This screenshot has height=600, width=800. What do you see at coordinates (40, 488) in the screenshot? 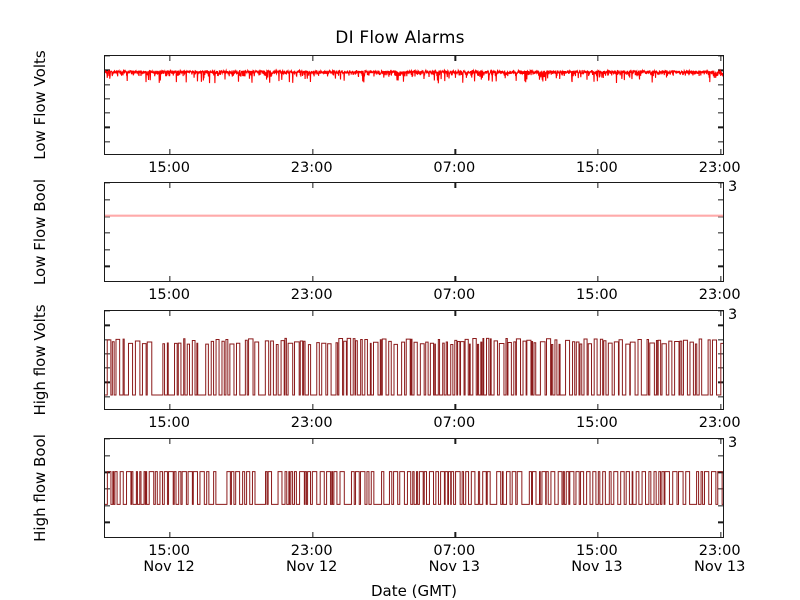
I see `y-axis-label-high-flow-bool: High flow Bool` at bounding box center [40, 488].